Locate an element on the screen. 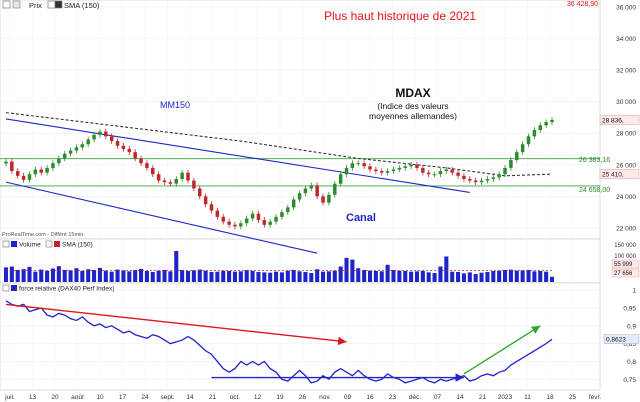 The width and height of the screenshot is (640, 402). time-tick-label: 2023 is located at coordinates (505, 397).